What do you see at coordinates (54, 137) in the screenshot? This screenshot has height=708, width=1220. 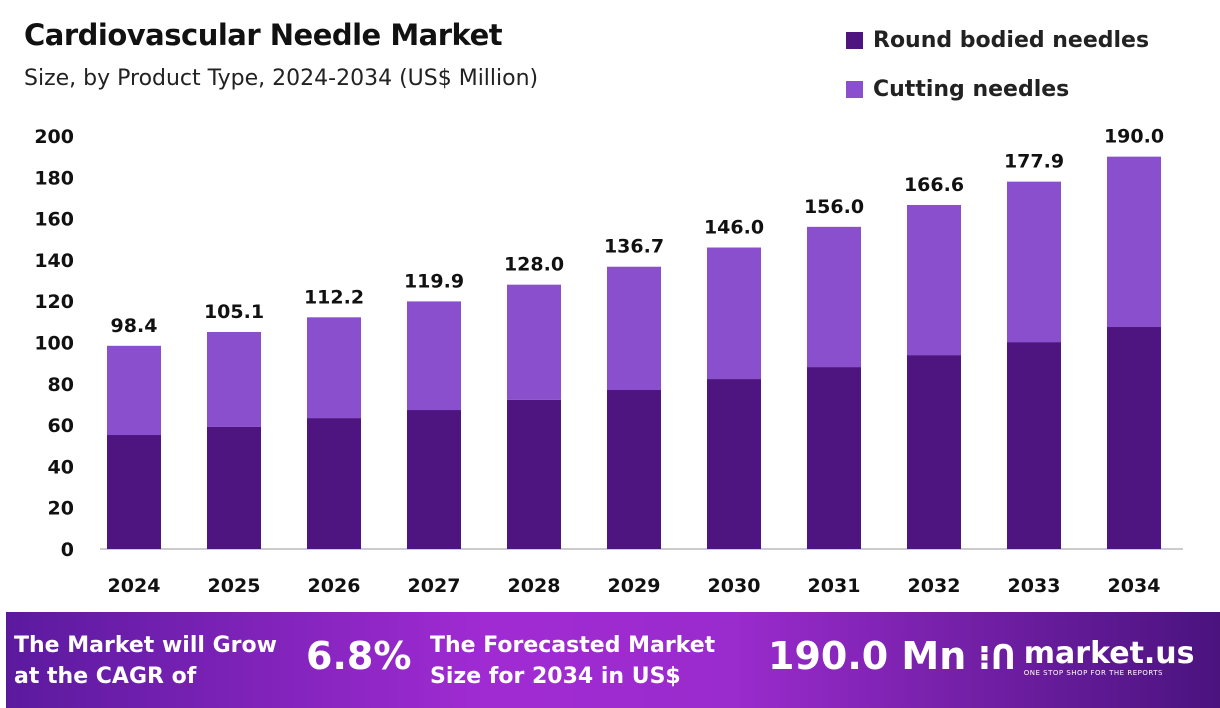 I see `y-tick-label: 200` at bounding box center [54, 137].